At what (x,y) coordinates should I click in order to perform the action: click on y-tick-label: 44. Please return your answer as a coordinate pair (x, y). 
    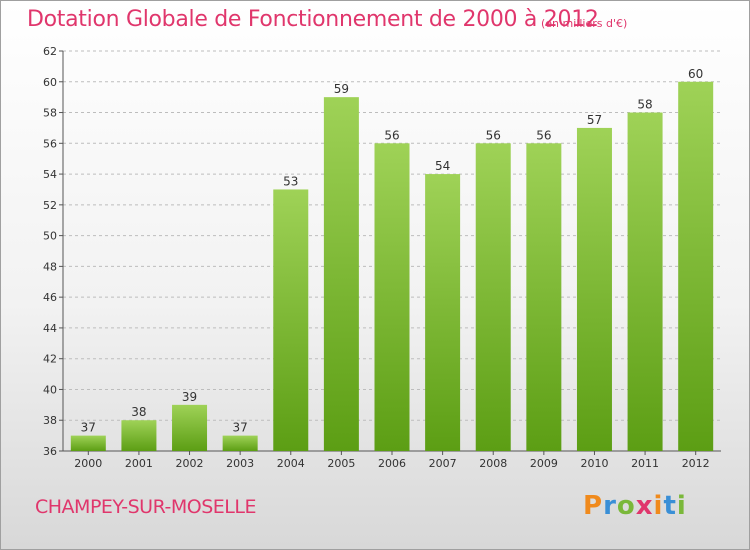
    Looking at the image, I should click on (50, 328).